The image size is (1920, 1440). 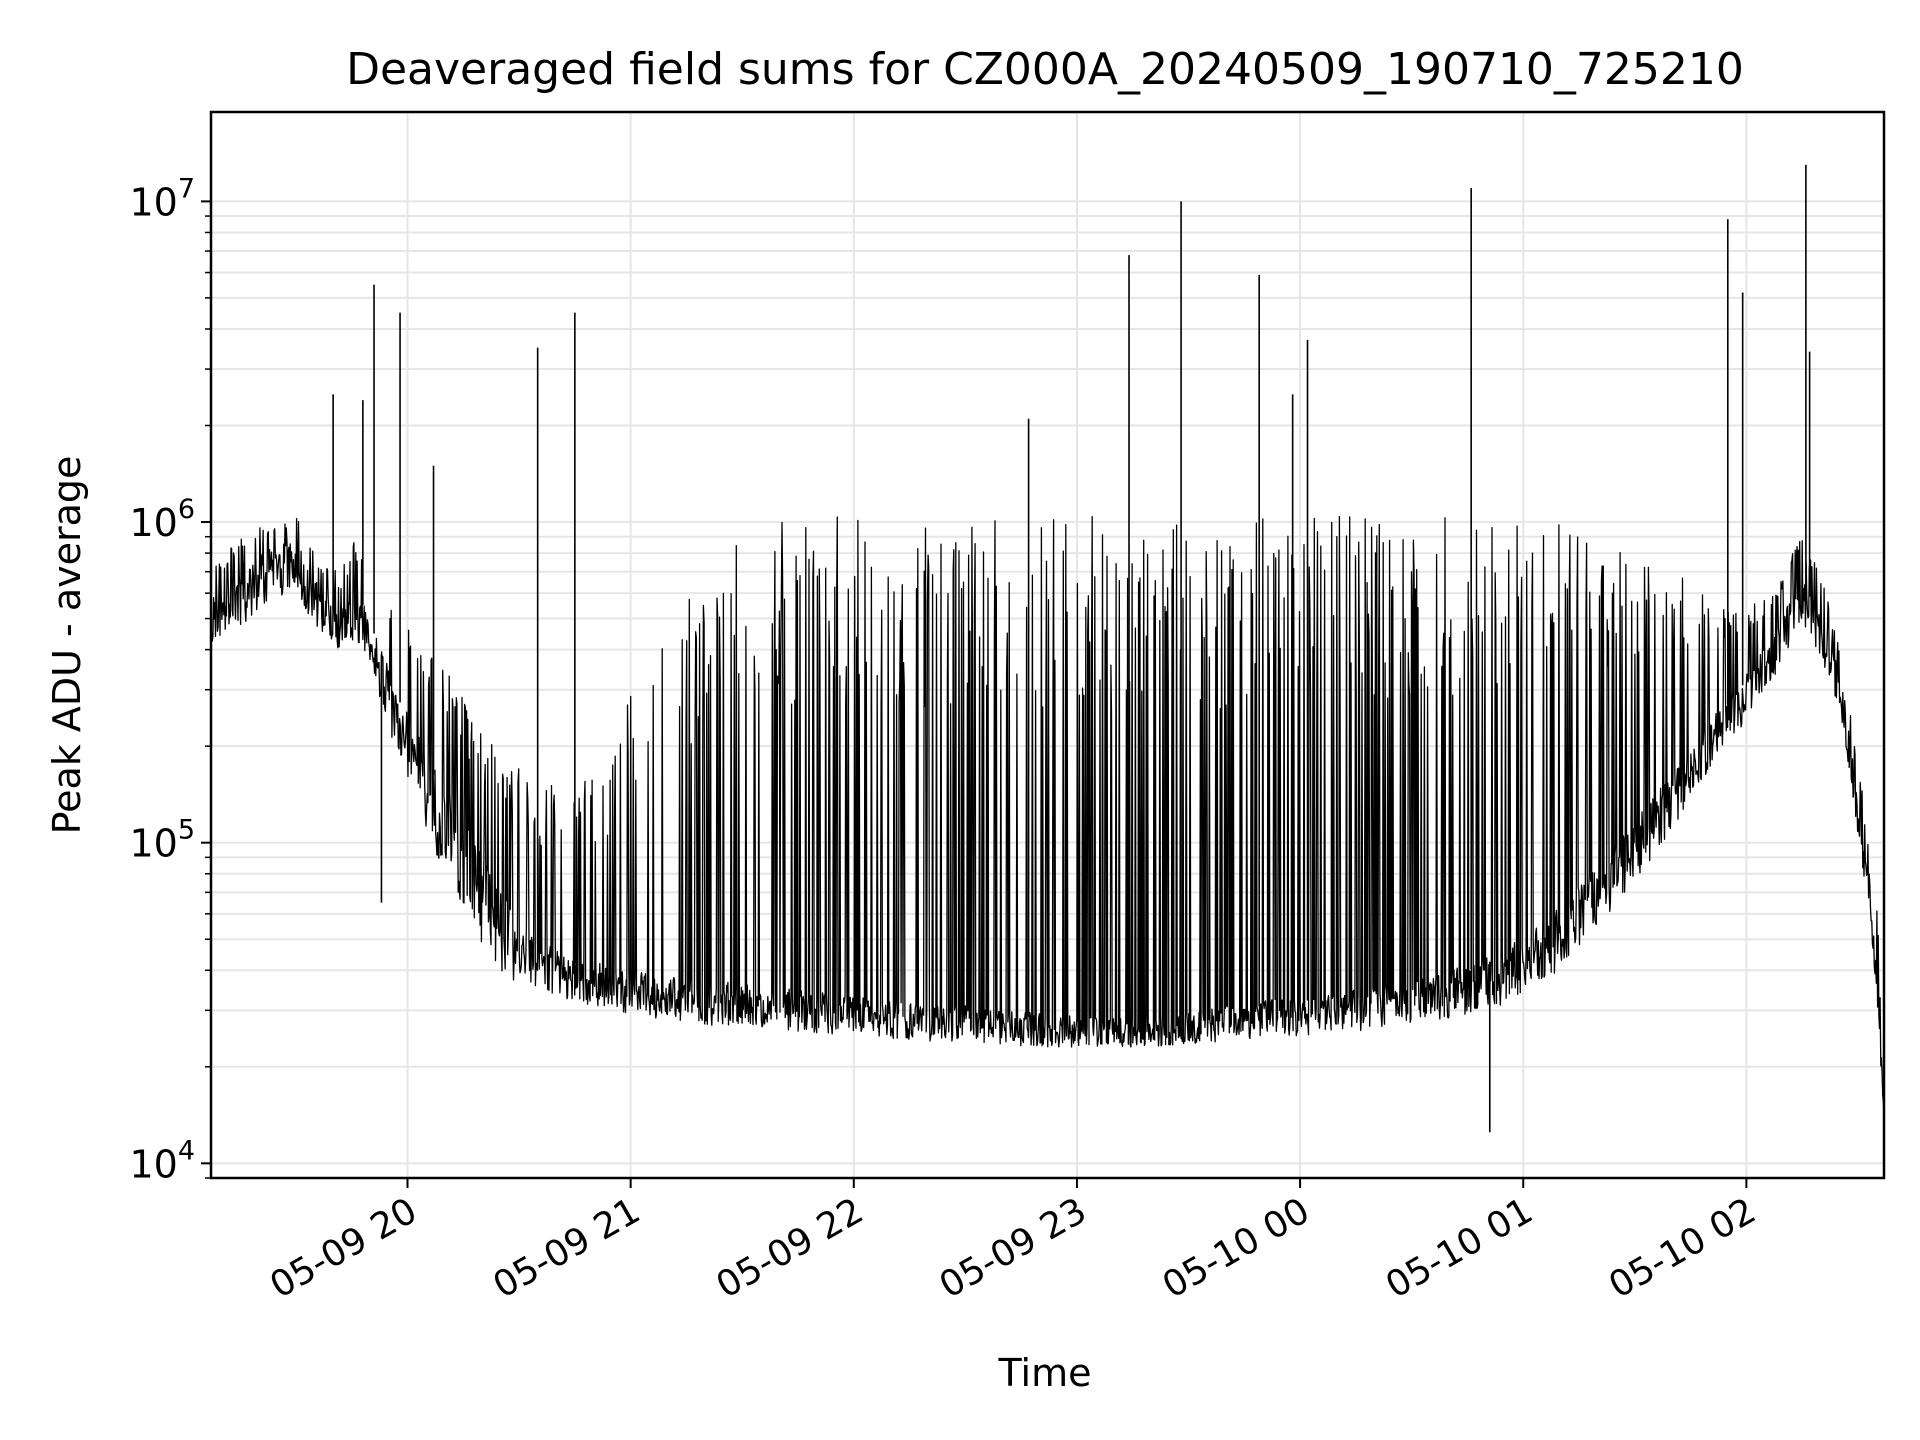 What do you see at coordinates (162, 840) in the screenshot?
I see `y-tick-label: 10⁵` at bounding box center [162, 840].